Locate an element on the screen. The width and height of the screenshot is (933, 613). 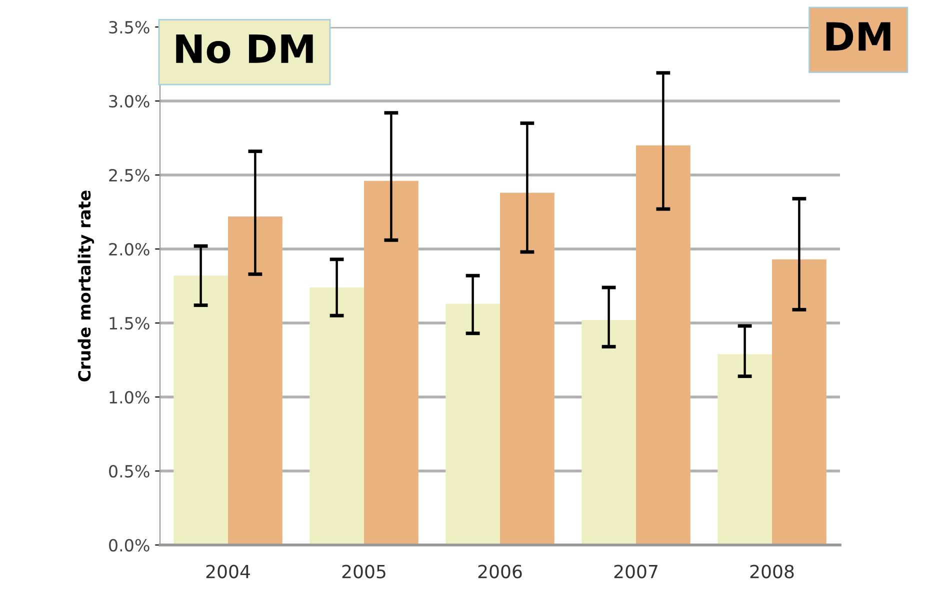
y-tick-label: 3.5% is located at coordinates (129, 27).